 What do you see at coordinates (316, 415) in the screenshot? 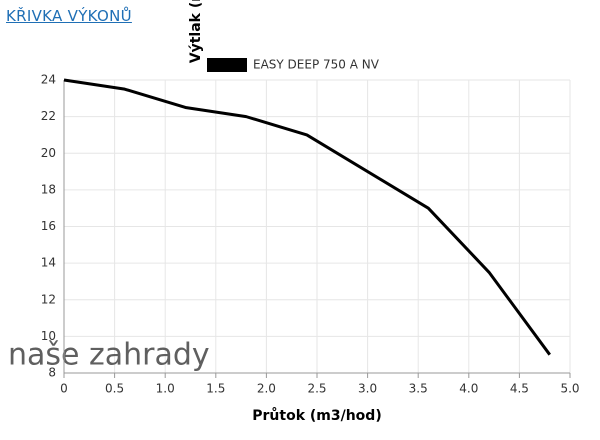
I see `x-axis-label: Průtok (m3/hod)` at bounding box center [316, 415].